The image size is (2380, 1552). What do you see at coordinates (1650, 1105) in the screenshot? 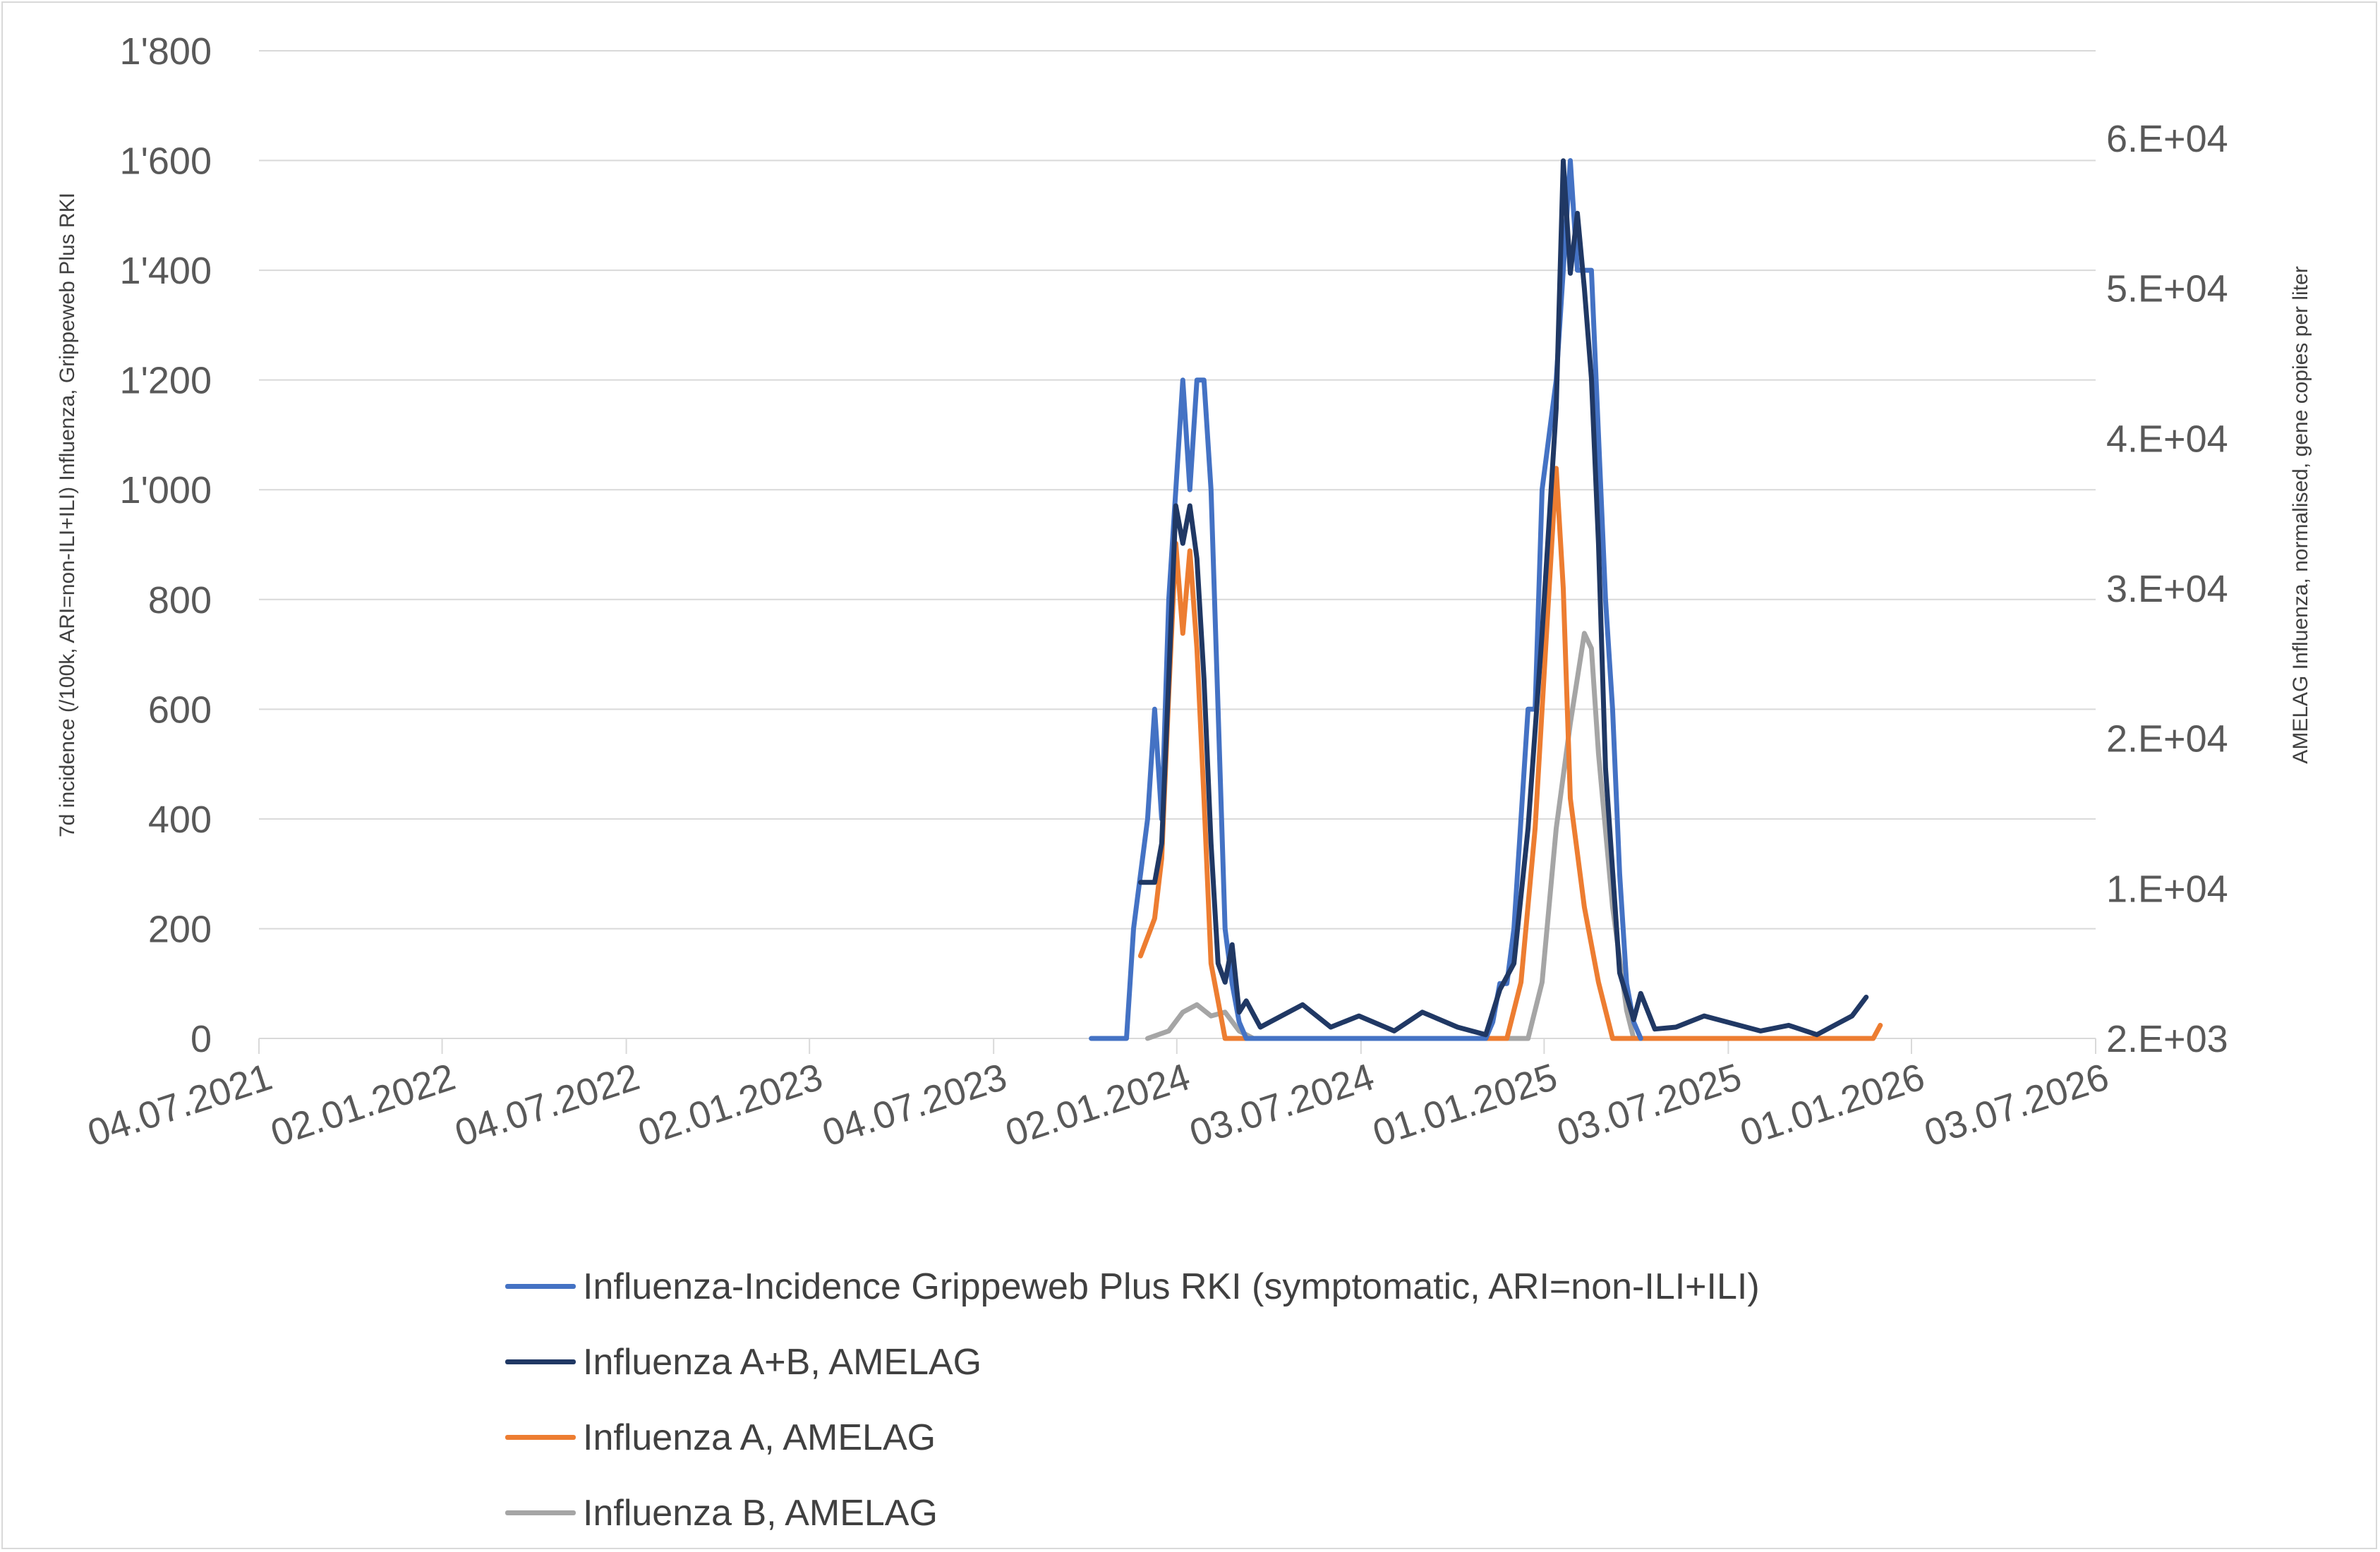
I see `x-tick-label: 03.07.2025` at bounding box center [1650, 1105].